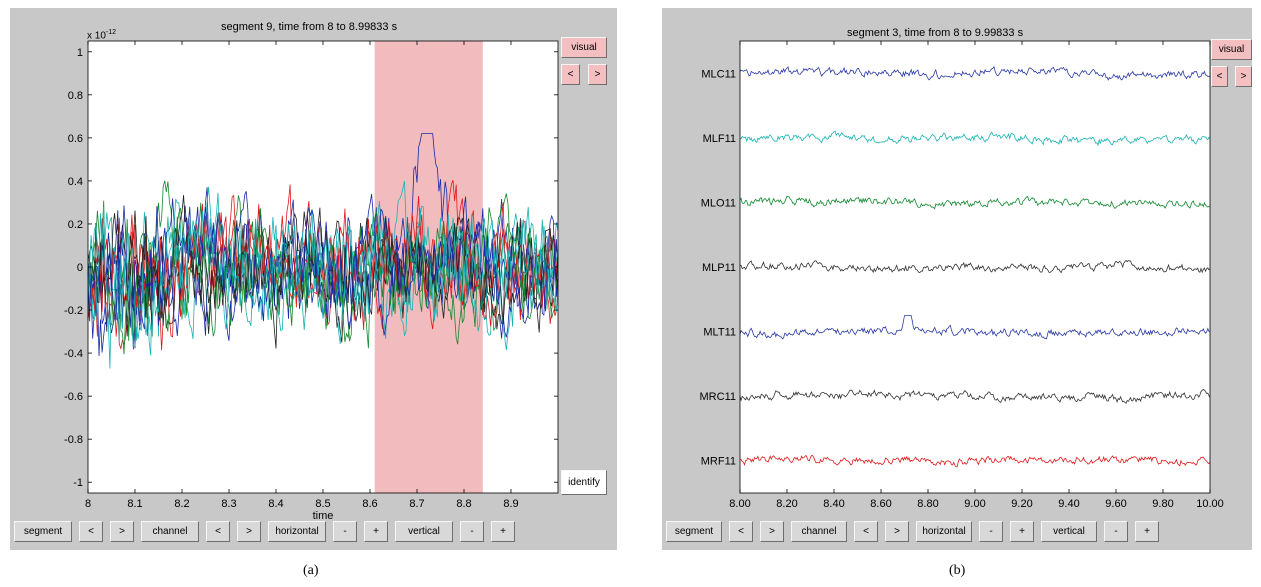 The image size is (1261, 587). I want to click on channel-label-mlc11: MLC11, so click(718, 74).